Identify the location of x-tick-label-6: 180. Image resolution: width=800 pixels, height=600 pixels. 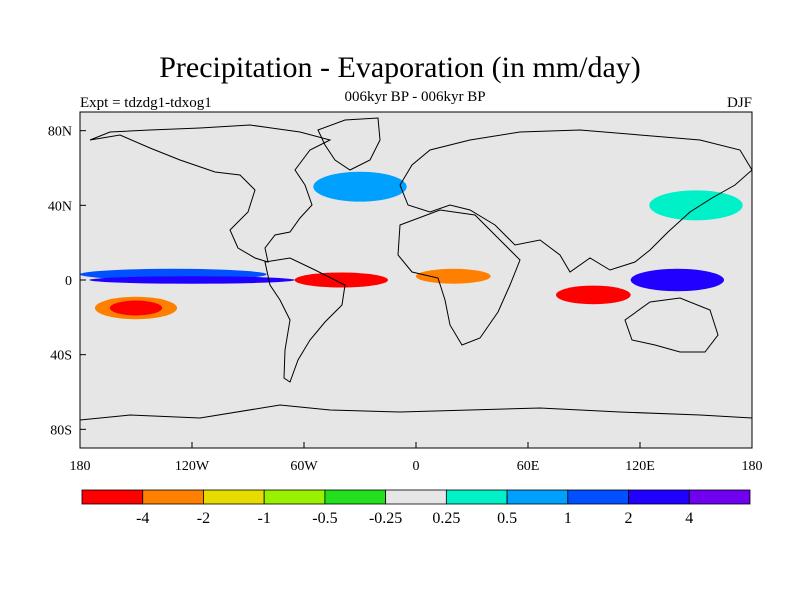
(752, 466).